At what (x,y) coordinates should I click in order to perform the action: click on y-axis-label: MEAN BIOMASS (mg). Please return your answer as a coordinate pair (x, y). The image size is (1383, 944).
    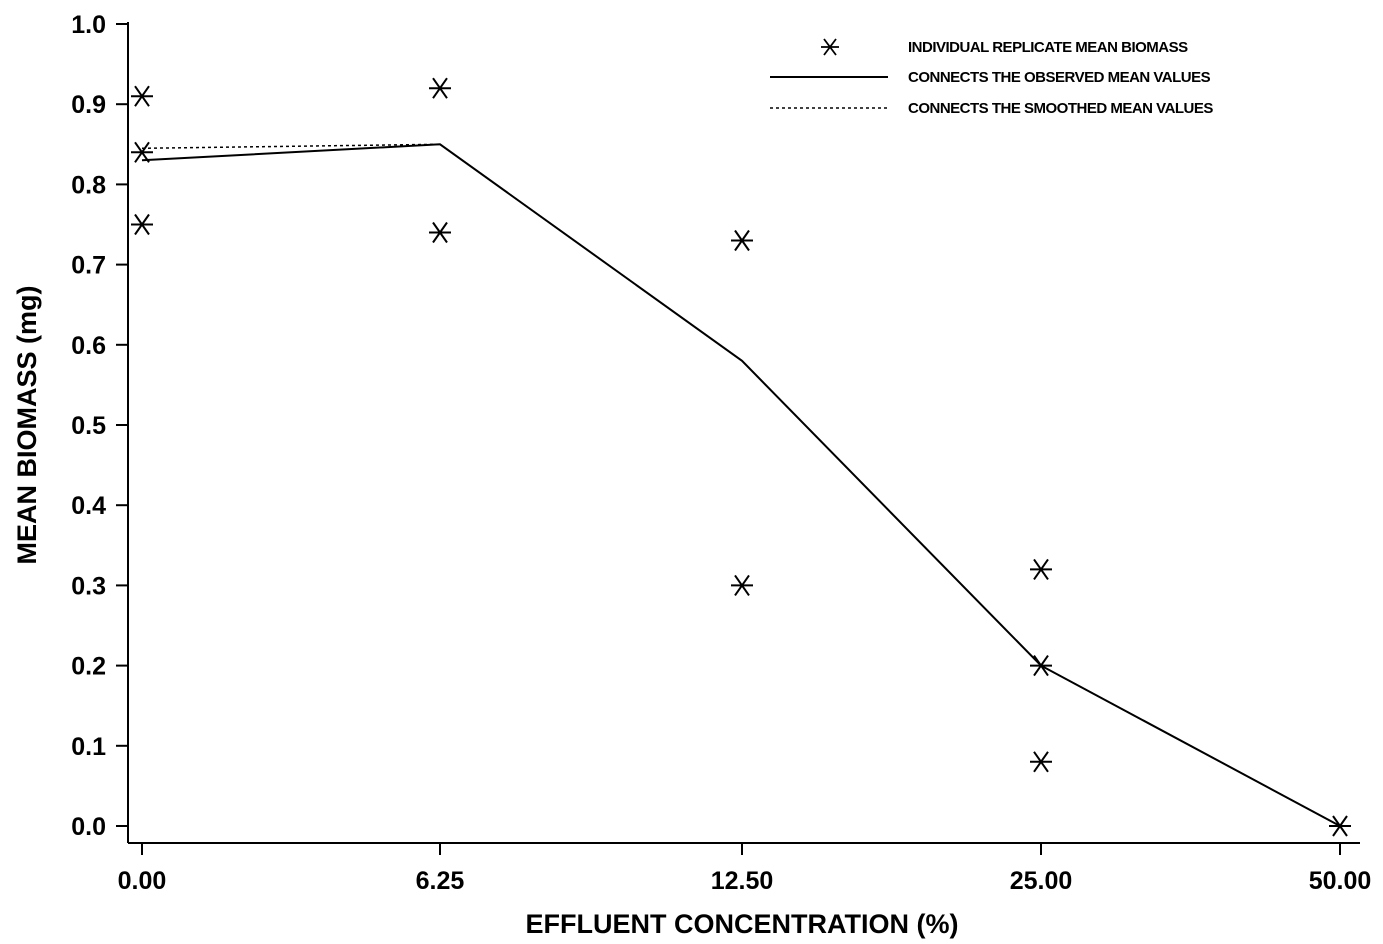
    Looking at the image, I should click on (27, 425).